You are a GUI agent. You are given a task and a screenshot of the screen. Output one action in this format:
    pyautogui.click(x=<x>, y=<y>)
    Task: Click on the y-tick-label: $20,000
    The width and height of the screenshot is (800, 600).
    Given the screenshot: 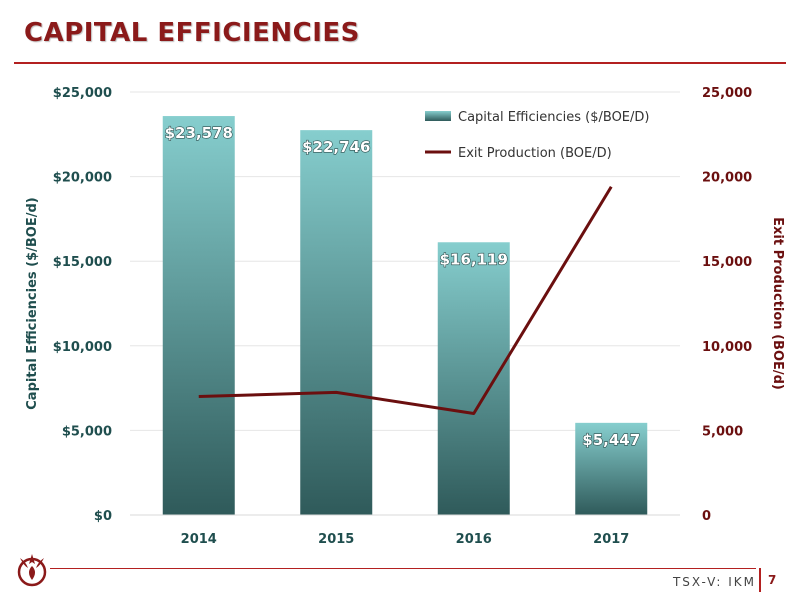 What is the action you would take?
    pyautogui.click(x=82, y=178)
    